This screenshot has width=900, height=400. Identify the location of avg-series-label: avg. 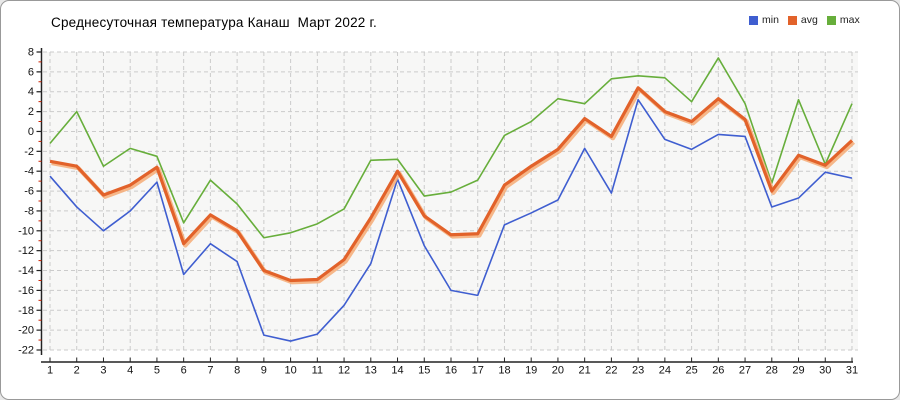
(809, 20).